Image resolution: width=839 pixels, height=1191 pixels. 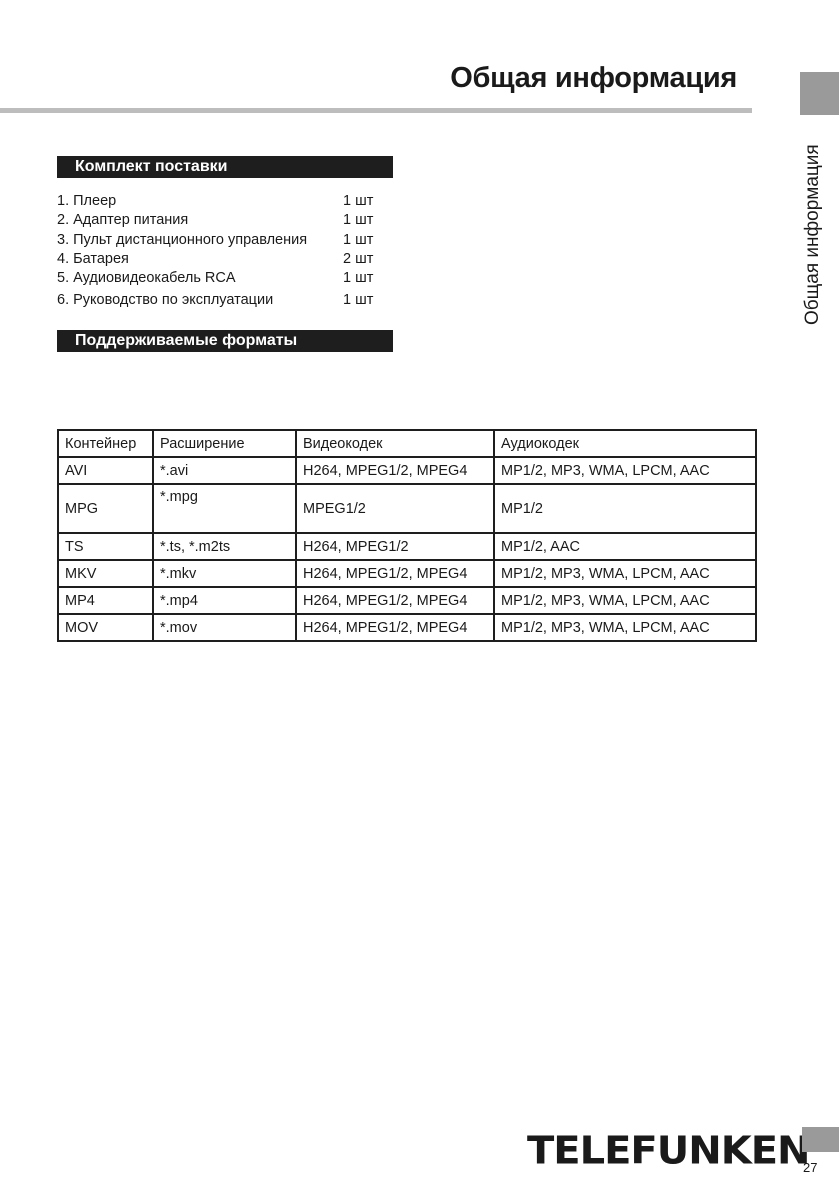 What do you see at coordinates (810, 1167) in the screenshot?
I see `page-number: 27` at bounding box center [810, 1167].